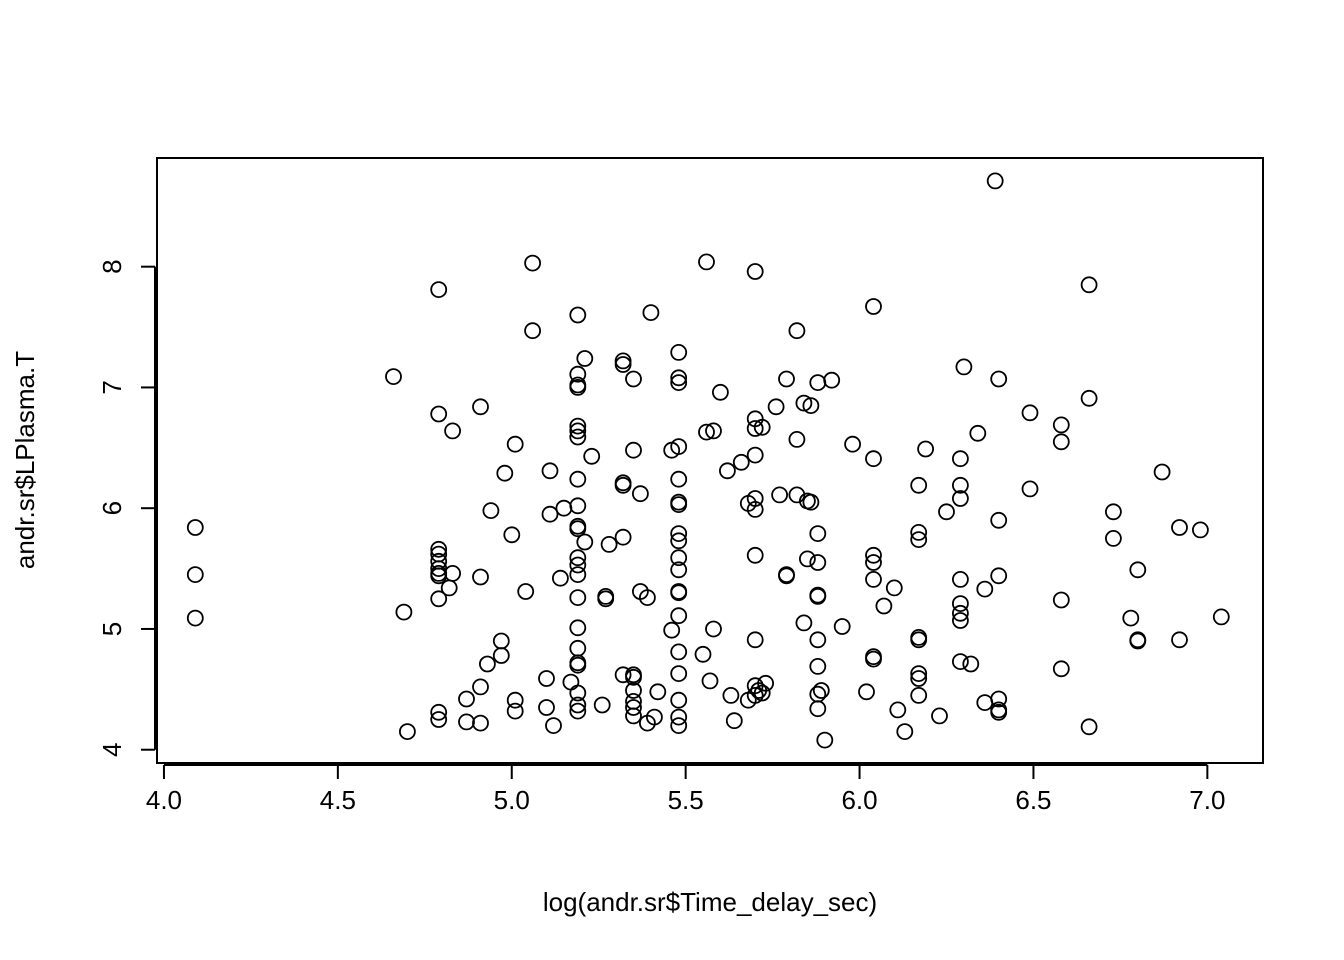 The width and height of the screenshot is (1344, 960). I want to click on x-tick-label: 6.0, so click(859, 800).